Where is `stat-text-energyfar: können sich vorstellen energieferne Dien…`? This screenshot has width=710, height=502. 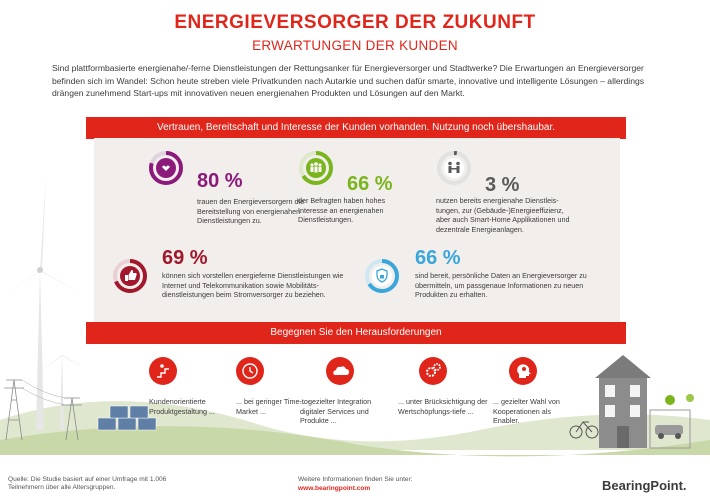
stat-text-energyfar: können sich vorstellen energieferne Dien… is located at coordinates (253, 285).